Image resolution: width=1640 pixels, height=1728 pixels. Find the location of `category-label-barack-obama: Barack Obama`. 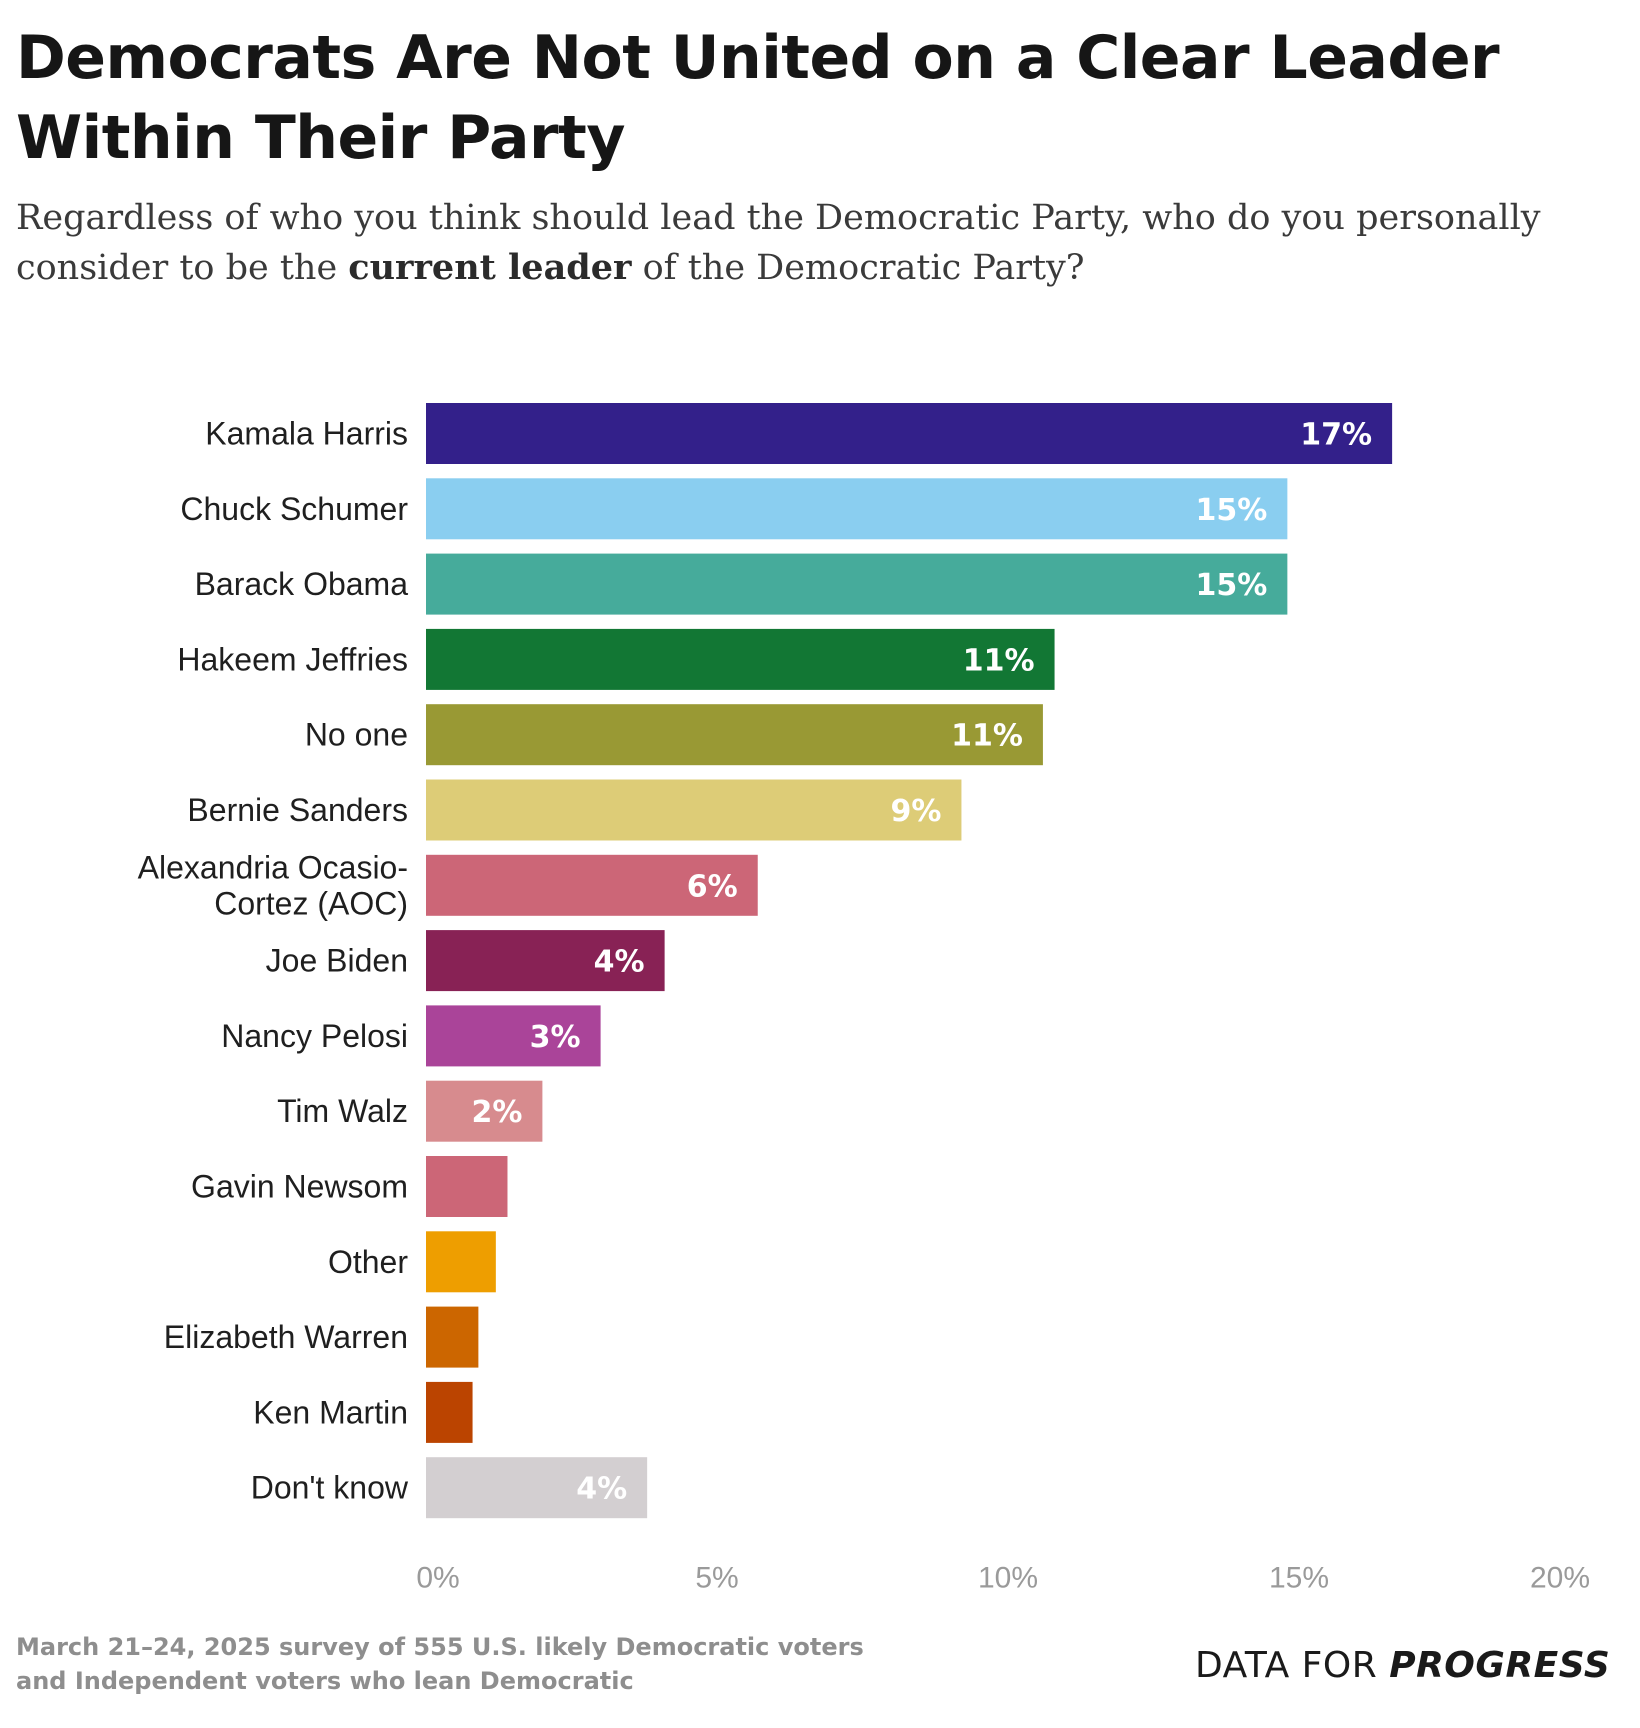

category-label-barack-obama: Barack Obama is located at coordinates (302, 584).